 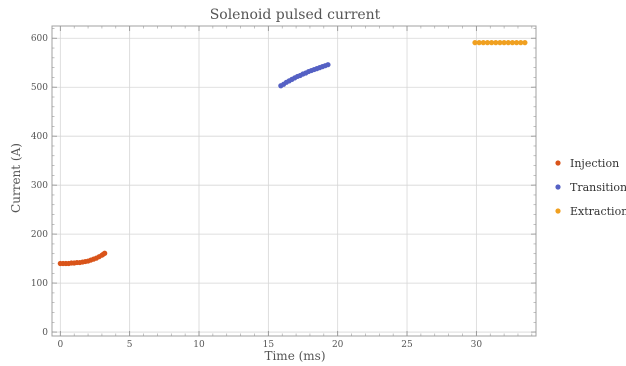 I want to click on legend-label-transition: Transition, so click(x=598, y=187).